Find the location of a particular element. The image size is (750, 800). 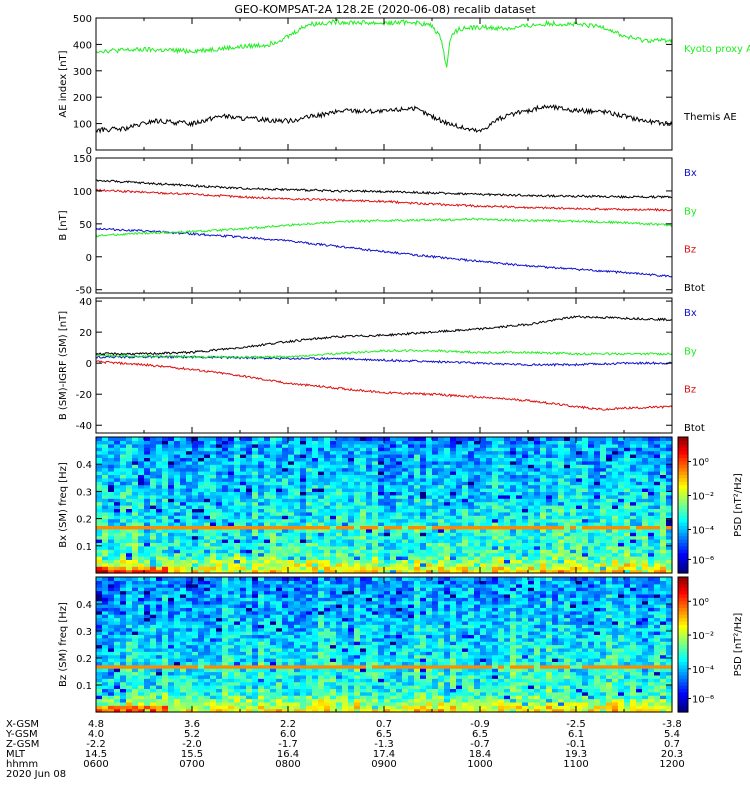

colorbar-segment is located at coordinates (683, 547).